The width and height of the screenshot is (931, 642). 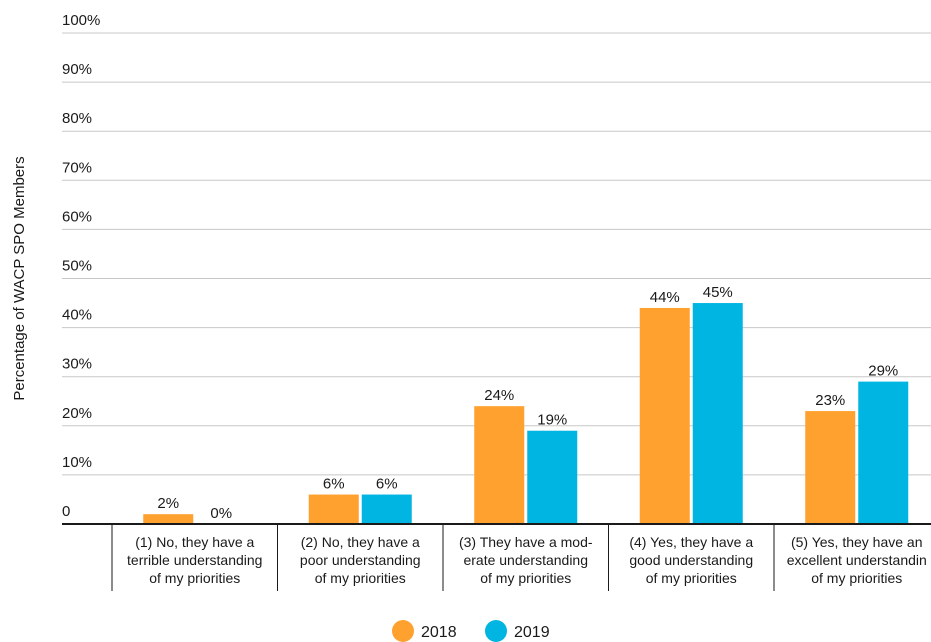 What do you see at coordinates (525, 560) in the screenshot?
I see `x-tick-label: erate understanding` at bounding box center [525, 560].